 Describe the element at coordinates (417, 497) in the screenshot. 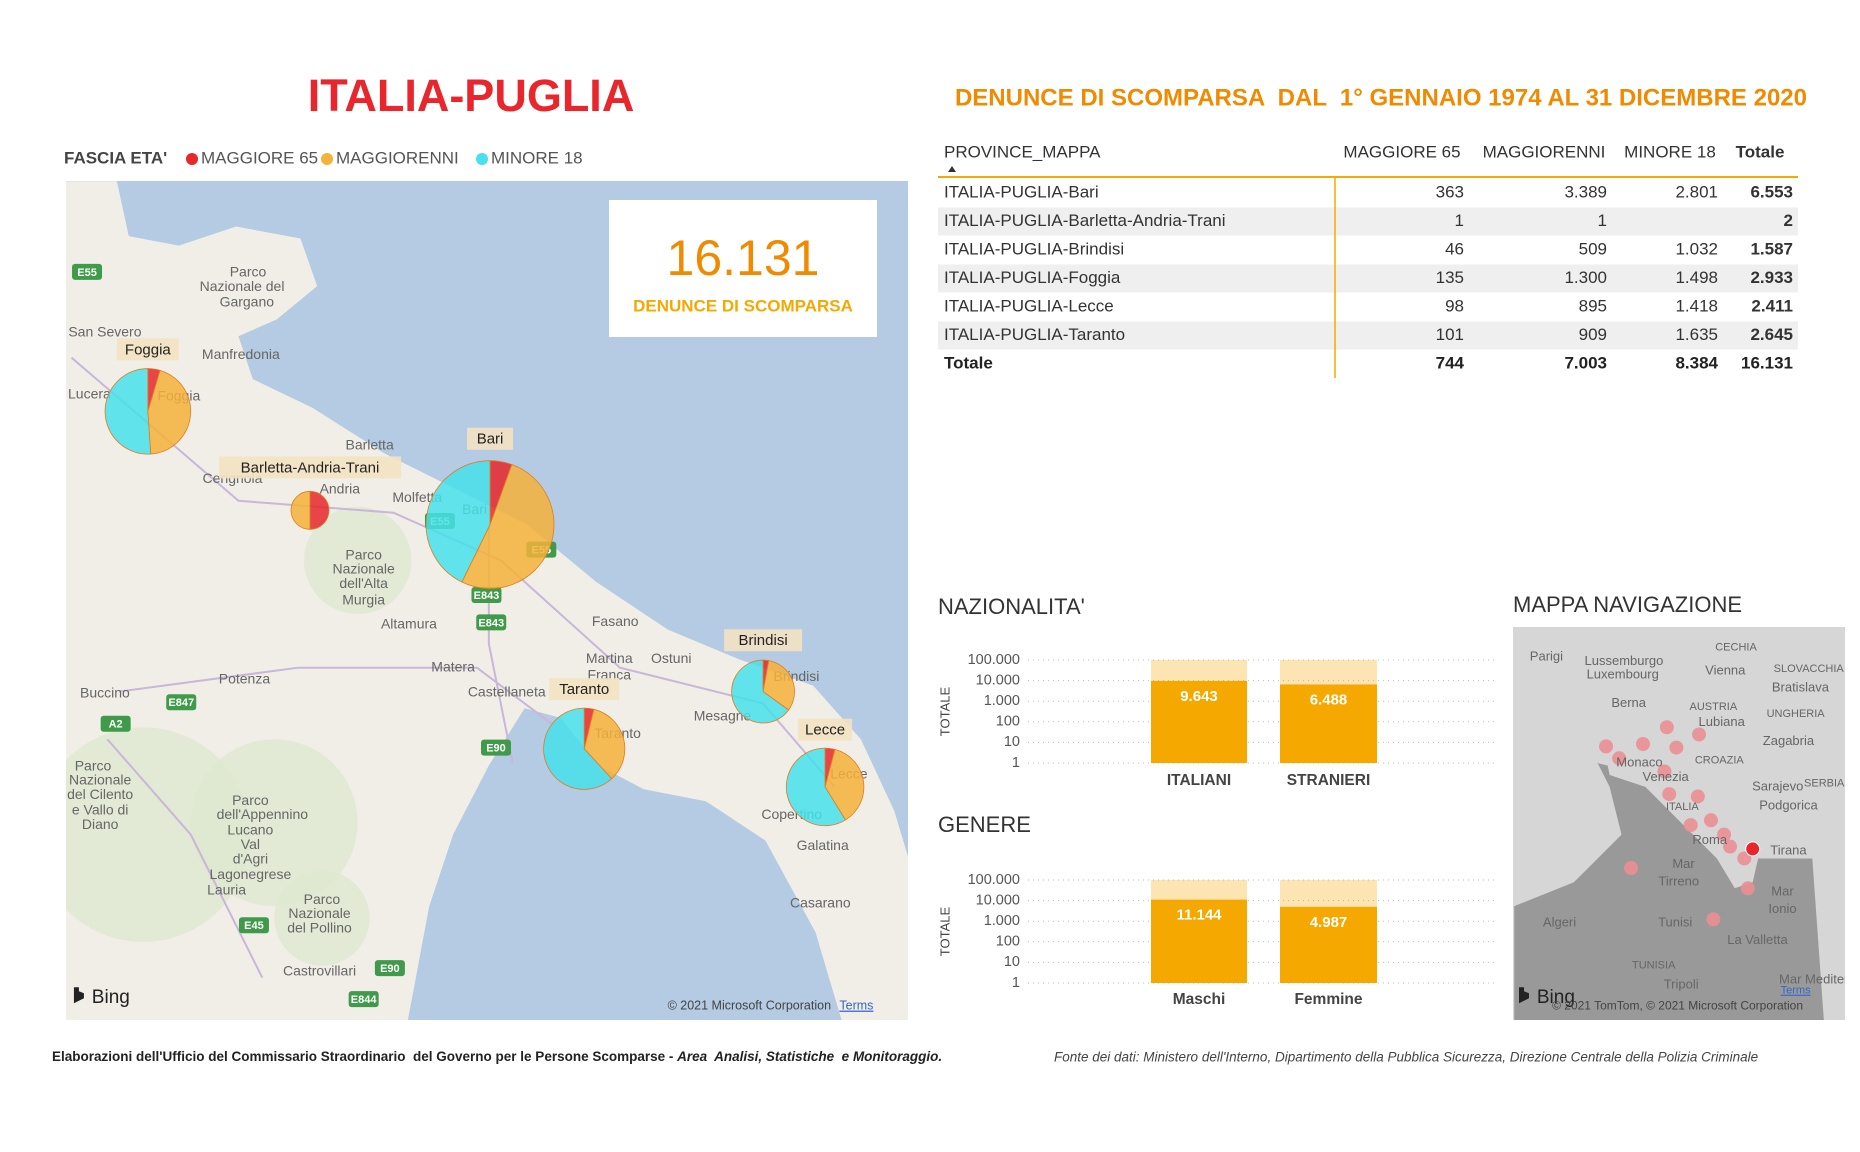

I see `map-place: Molfetta` at that location.